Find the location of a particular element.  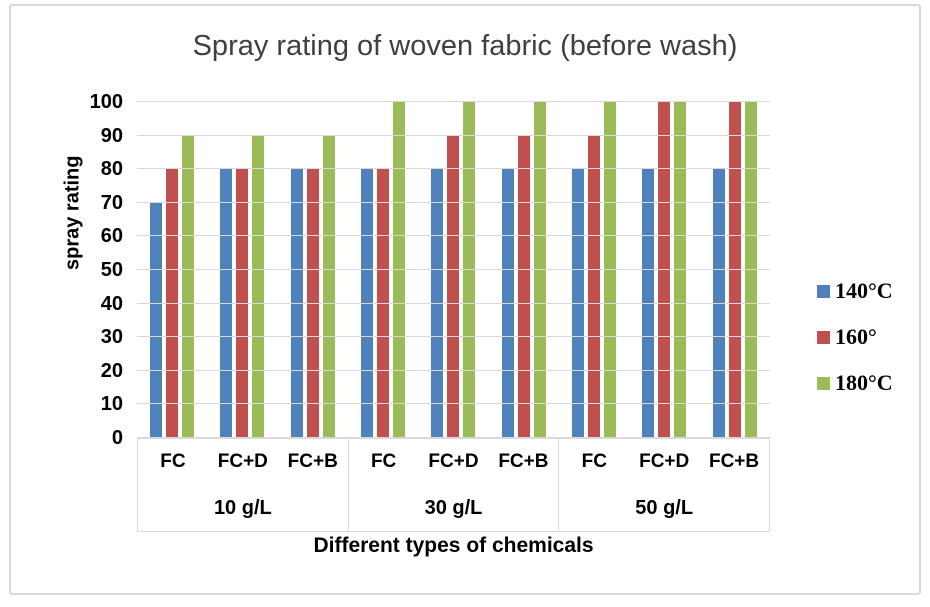

y-tick-label: 60 is located at coordinates (111, 236).